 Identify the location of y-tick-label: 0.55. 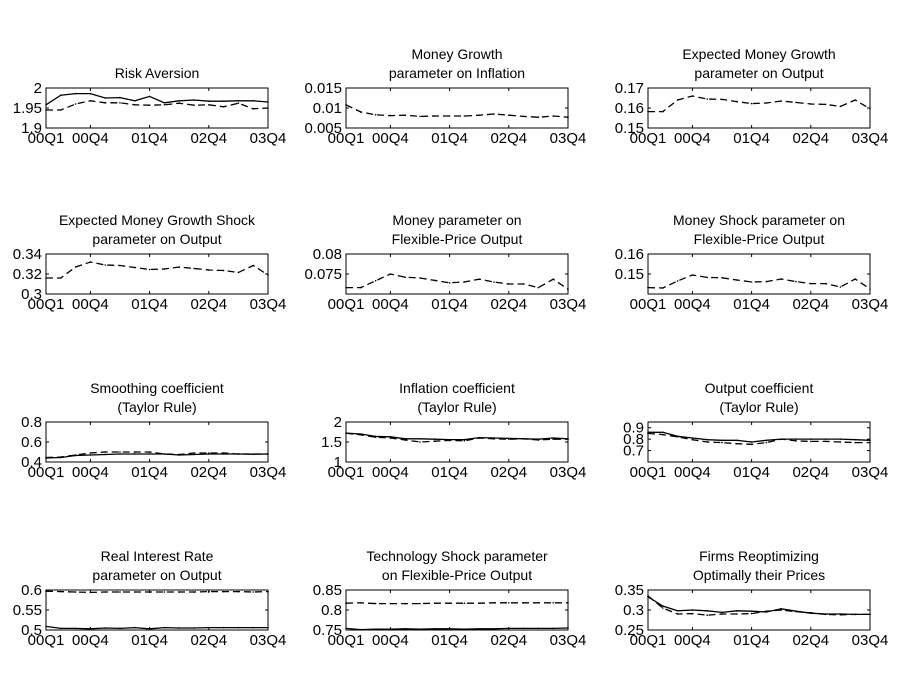
(27, 610).